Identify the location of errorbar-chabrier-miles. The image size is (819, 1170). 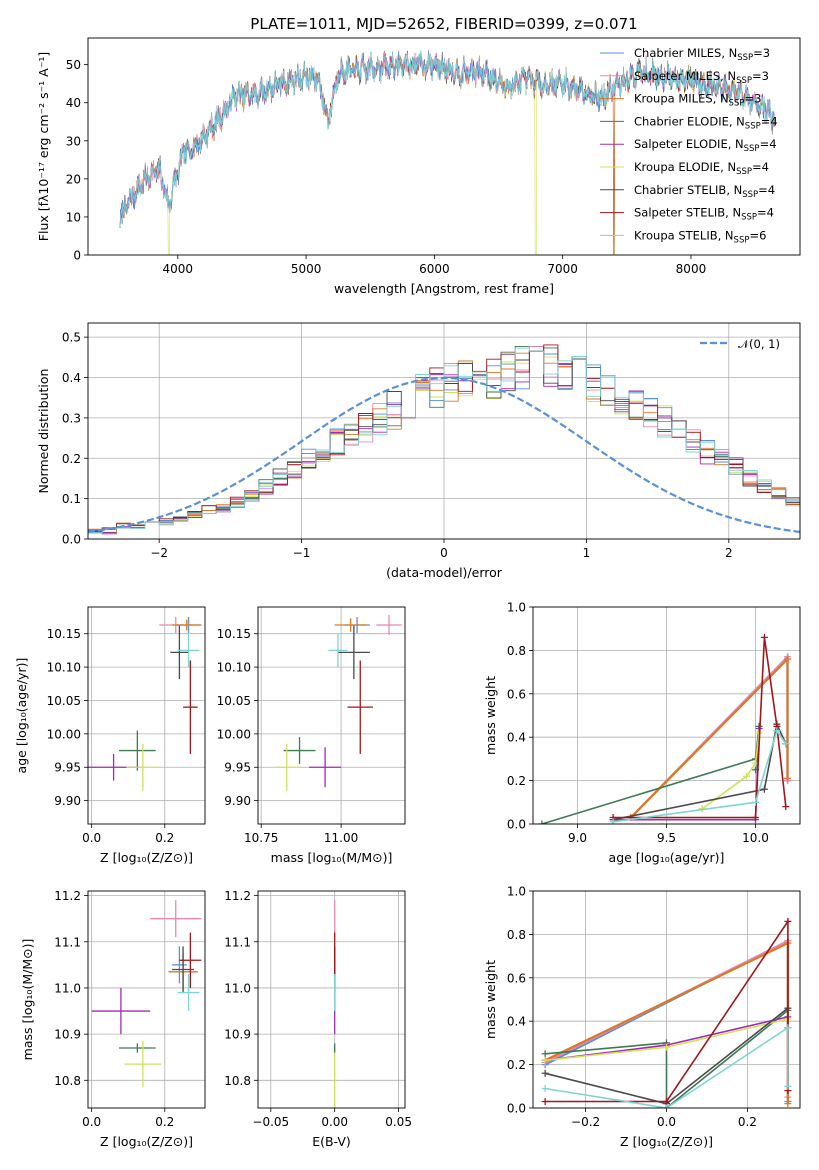
(179, 965).